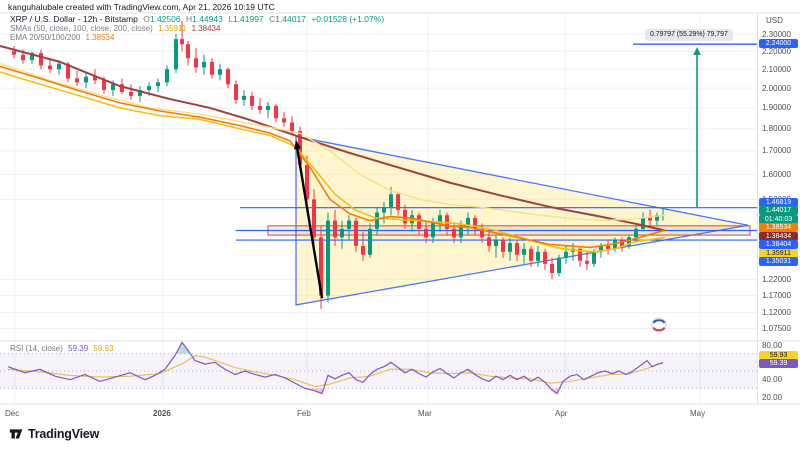 This screenshot has height=450, width=800. Describe the element at coordinates (162, 413) in the screenshot. I see `time-axis-label: 2026` at that location.